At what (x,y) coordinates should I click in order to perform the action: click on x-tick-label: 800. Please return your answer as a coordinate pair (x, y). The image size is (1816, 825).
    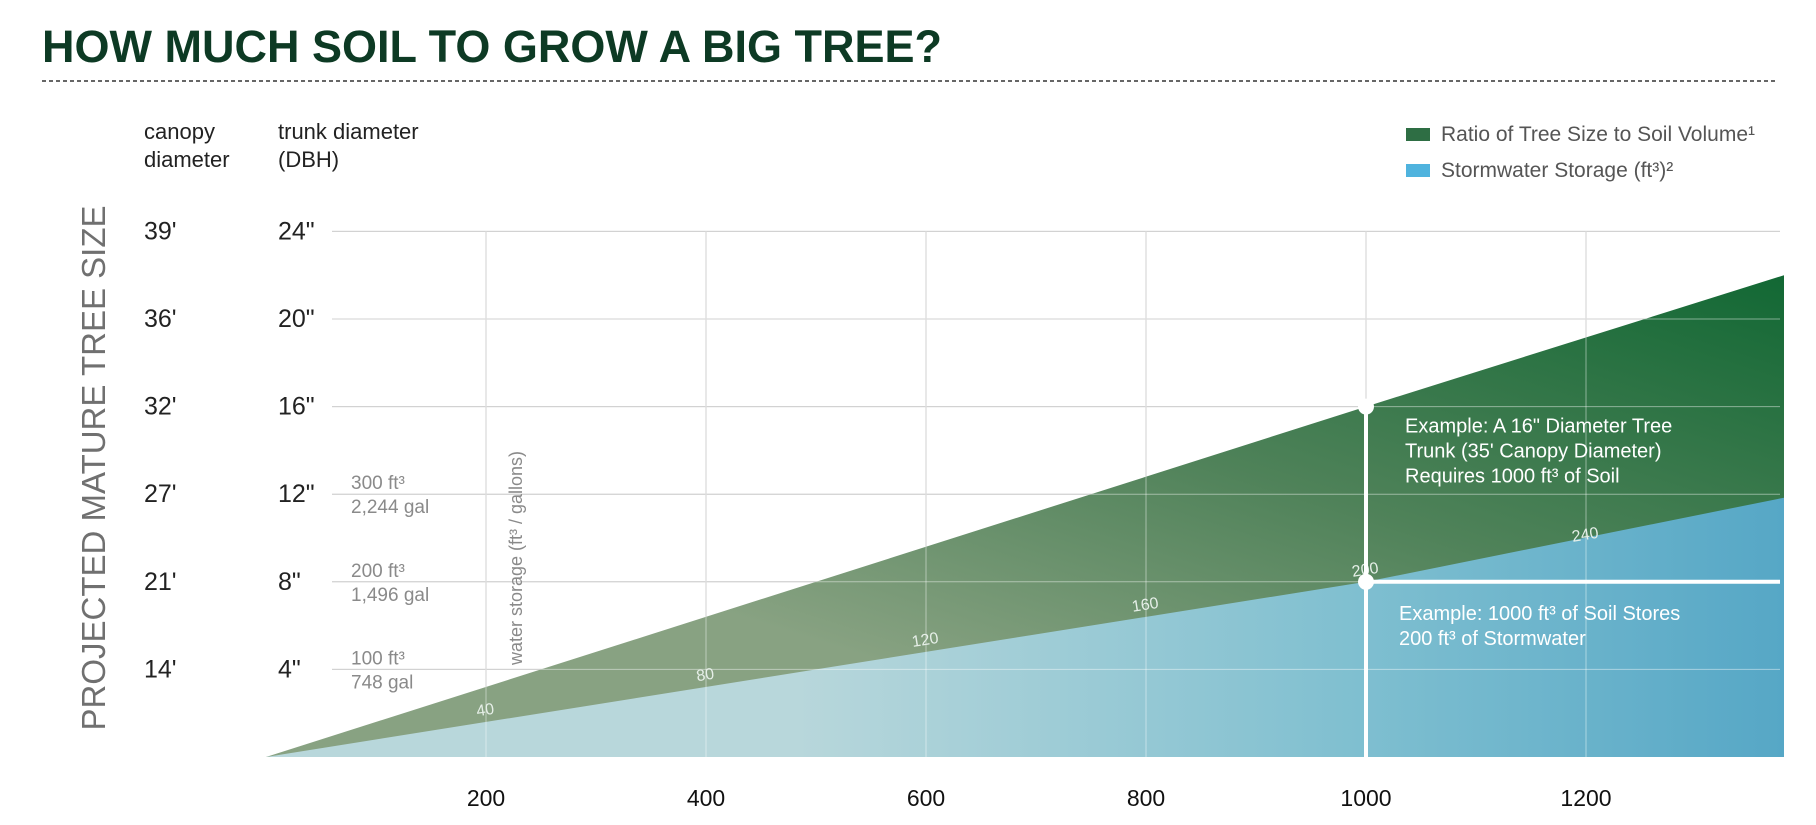
    Looking at the image, I should click on (1146, 798).